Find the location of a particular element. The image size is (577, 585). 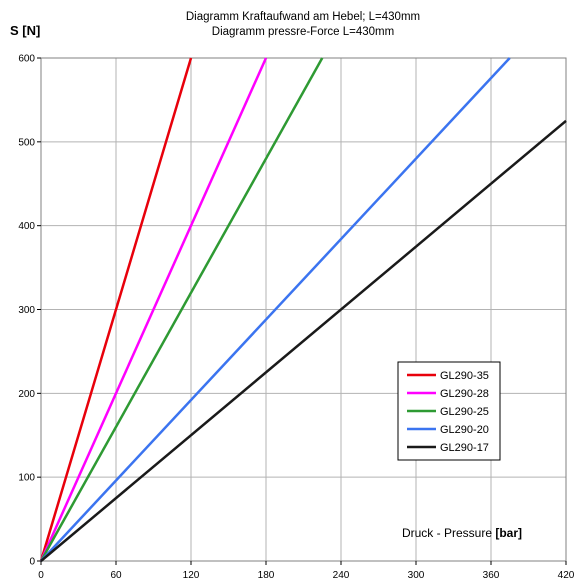

y-axis-label: S [N] is located at coordinates (25, 30).